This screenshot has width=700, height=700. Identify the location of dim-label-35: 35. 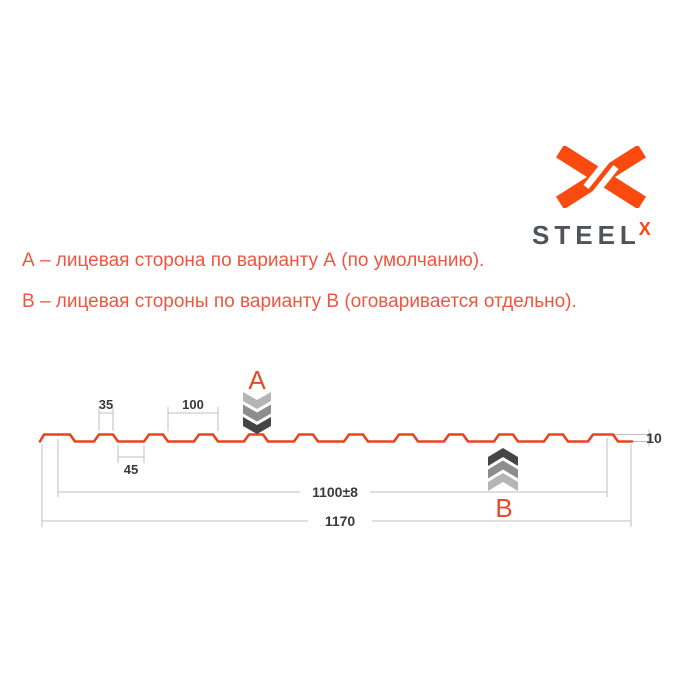
(106, 404).